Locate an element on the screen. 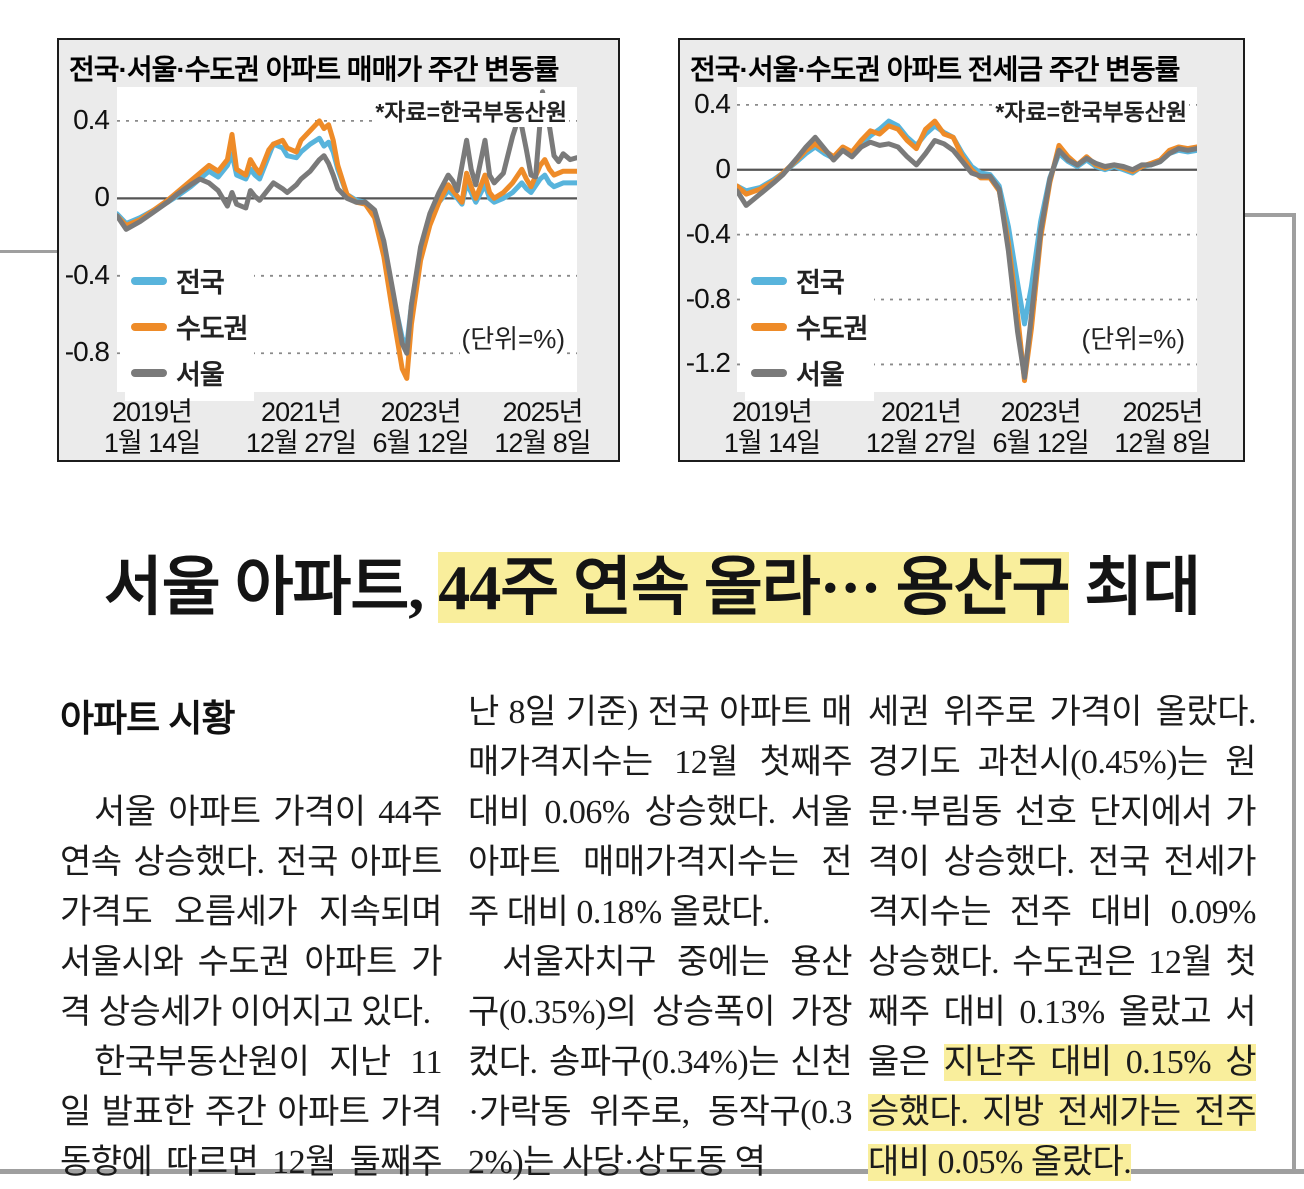 The height and width of the screenshot is (1189, 1304). headline-text: 서울 아파트, is located at coordinates (271, 587).